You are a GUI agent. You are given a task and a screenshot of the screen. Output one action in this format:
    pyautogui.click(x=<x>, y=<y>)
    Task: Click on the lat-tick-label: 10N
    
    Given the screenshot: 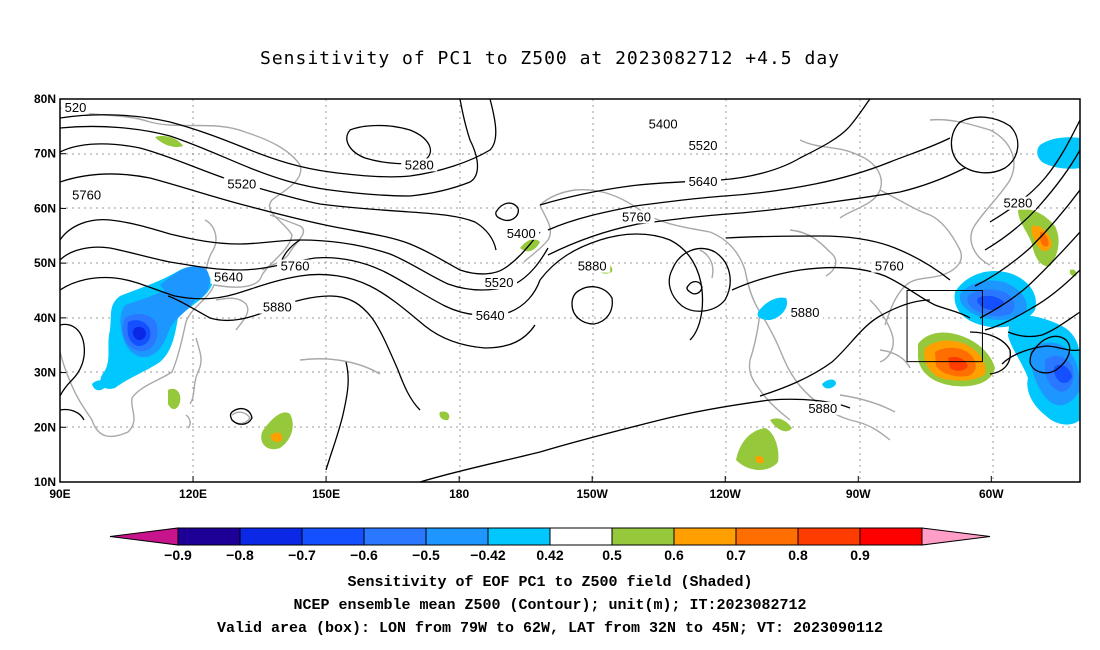 What is the action you would take?
    pyautogui.click(x=45, y=482)
    